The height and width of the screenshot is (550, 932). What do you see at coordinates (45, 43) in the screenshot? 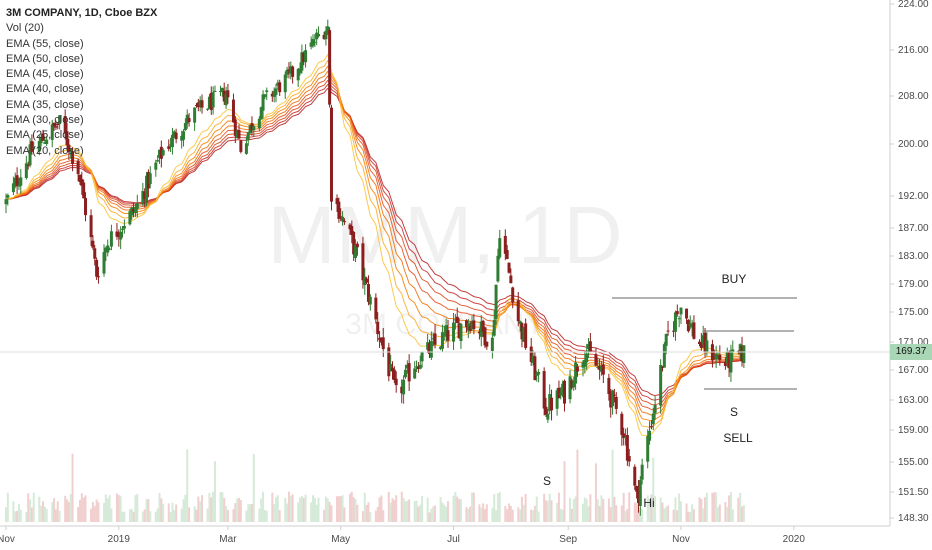
I see `legend-ema-55: EMA (55, close)` at bounding box center [45, 43].